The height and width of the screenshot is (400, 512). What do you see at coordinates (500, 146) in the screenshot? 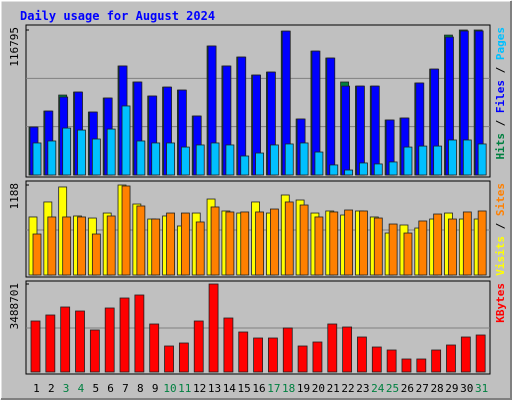
I see `legend-entry: Hits` at bounding box center [500, 146].